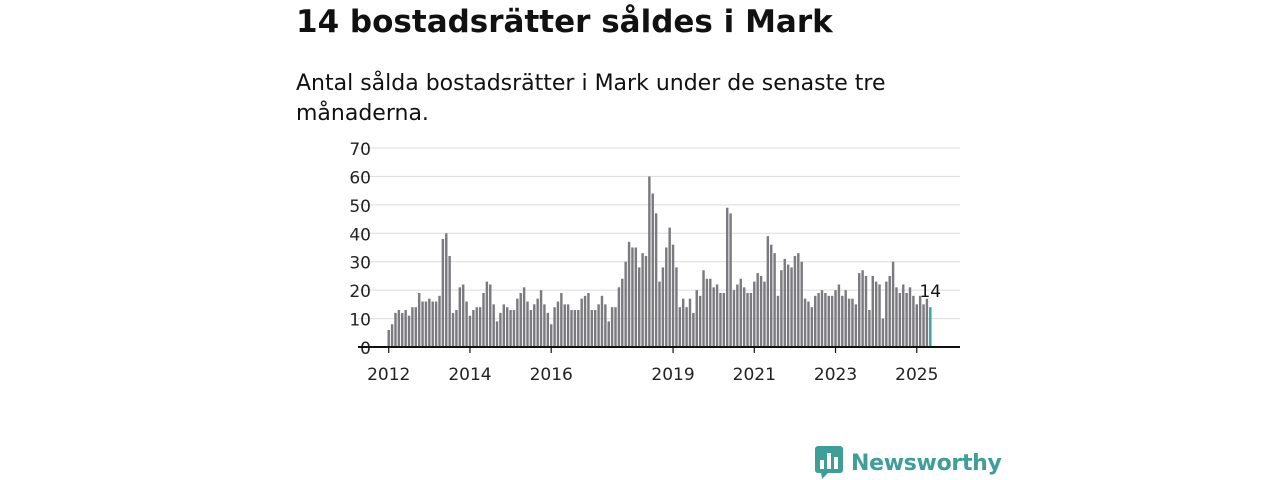 Image resolution: width=1280 pixels, height=480 pixels. Describe the element at coordinates (564, 22) in the screenshot. I see `chart-title: 14 bostadsrätter såldes i Mark` at that location.